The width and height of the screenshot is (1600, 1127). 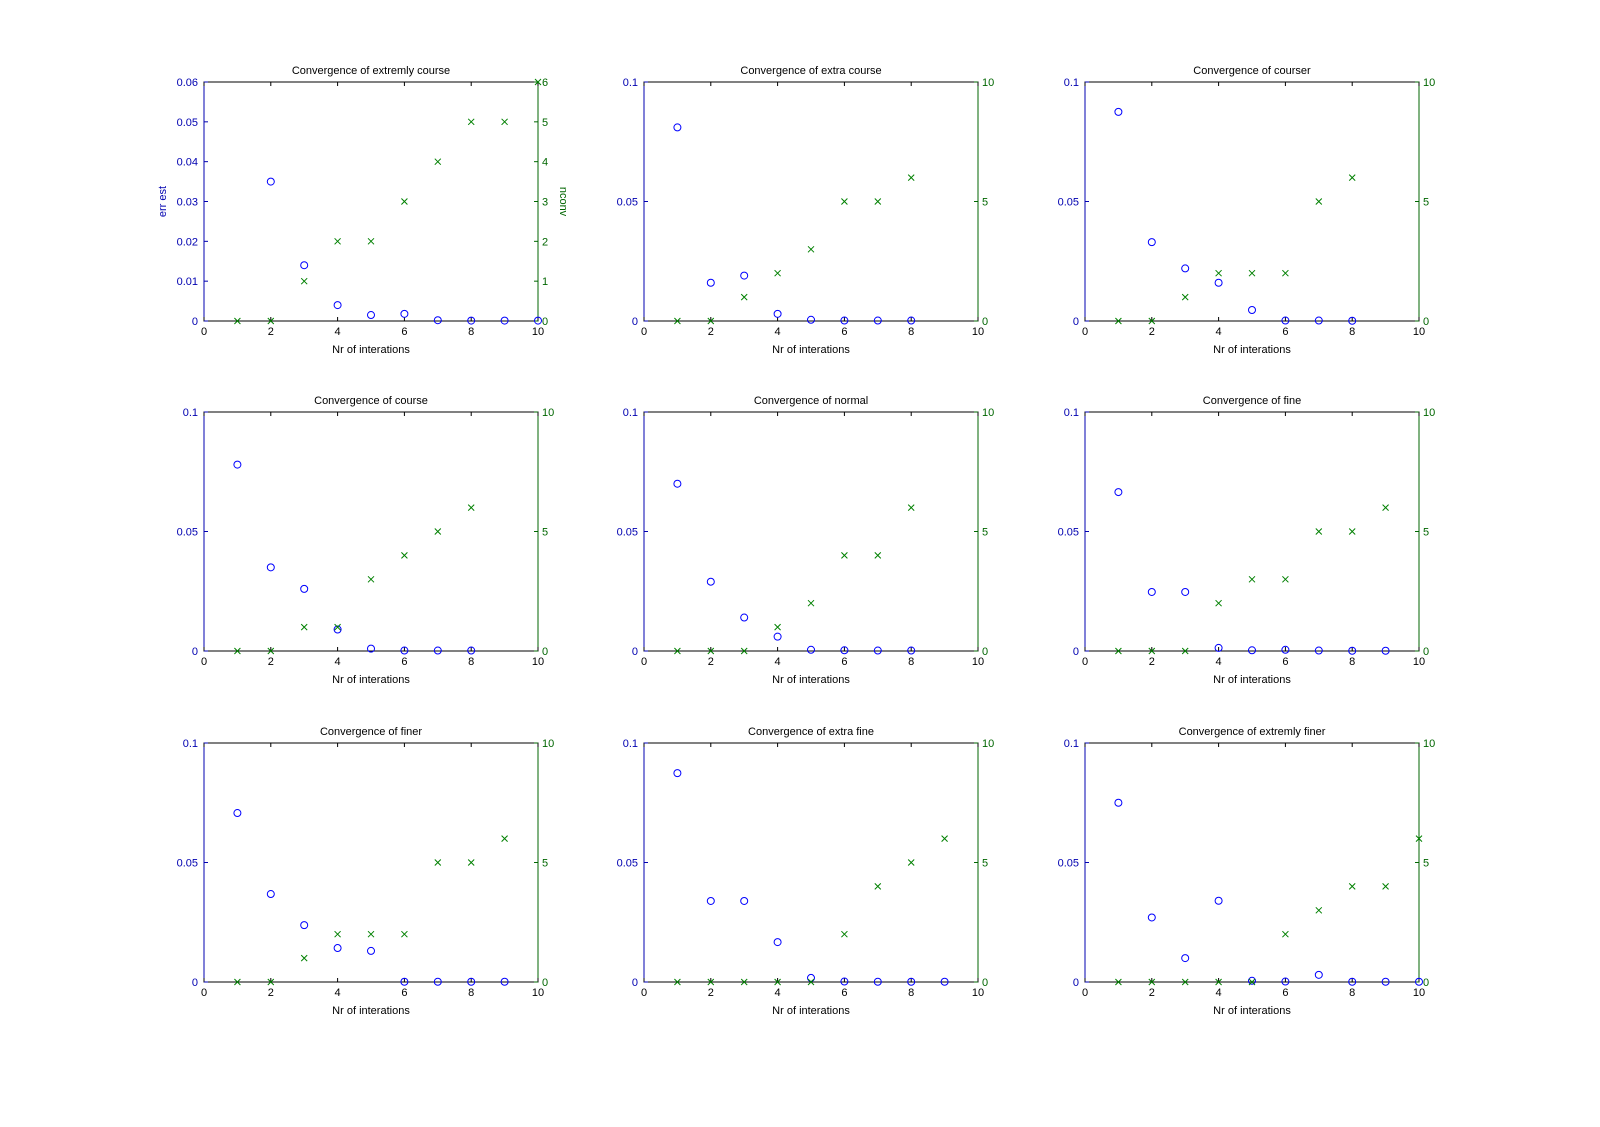 What do you see at coordinates (811, 401) in the screenshot?
I see `subplot-title: Convergence of normal` at bounding box center [811, 401].